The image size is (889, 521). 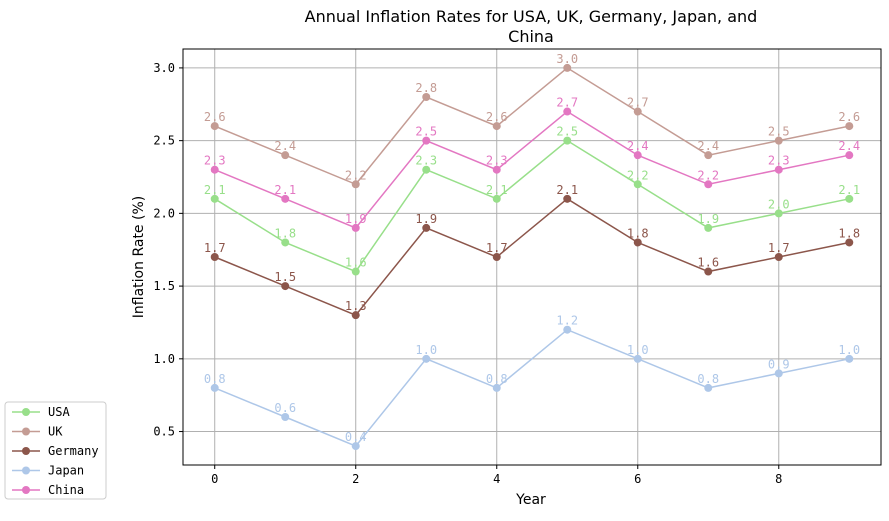 I want to click on legend-item-usa: USA, so click(x=41, y=412).